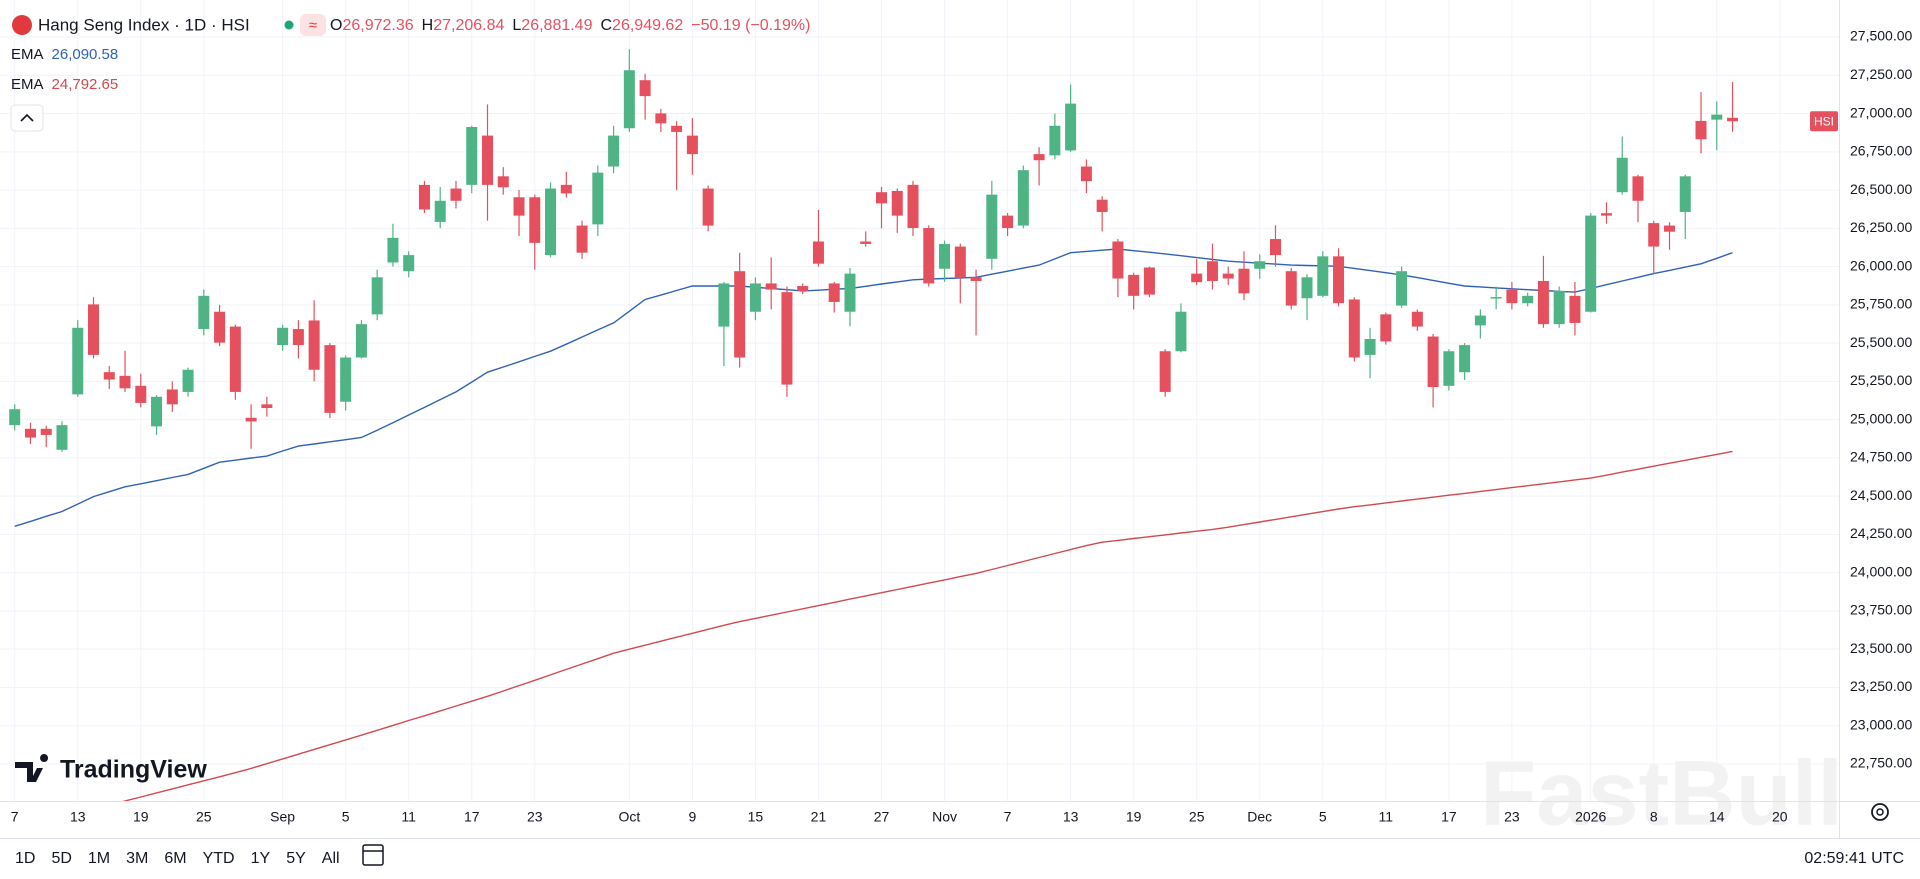 The width and height of the screenshot is (1920, 879). What do you see at coordinates (261, 858) in the screenshot?
I see `range-button: 1Y` at bounding box center [261, 858].